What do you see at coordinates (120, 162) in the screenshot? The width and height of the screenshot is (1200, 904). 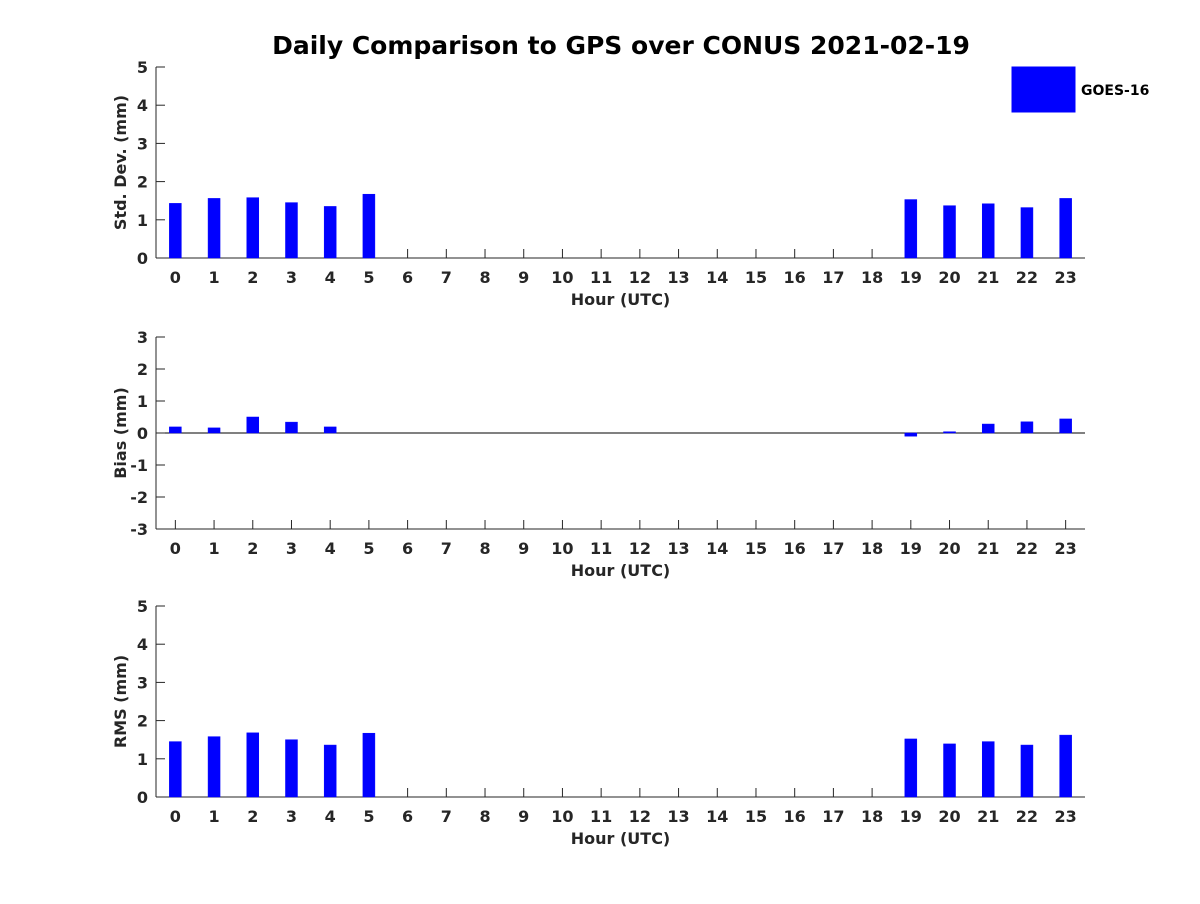 I see `y-axis-label: Std. Dev. (mm)` at bounding box center [120, 162].